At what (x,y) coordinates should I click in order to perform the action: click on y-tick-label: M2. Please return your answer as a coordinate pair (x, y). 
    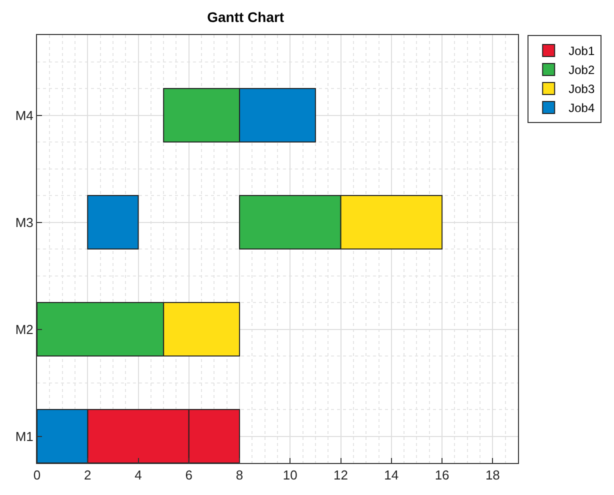
    Looking at the image, I should click on (24, 329).